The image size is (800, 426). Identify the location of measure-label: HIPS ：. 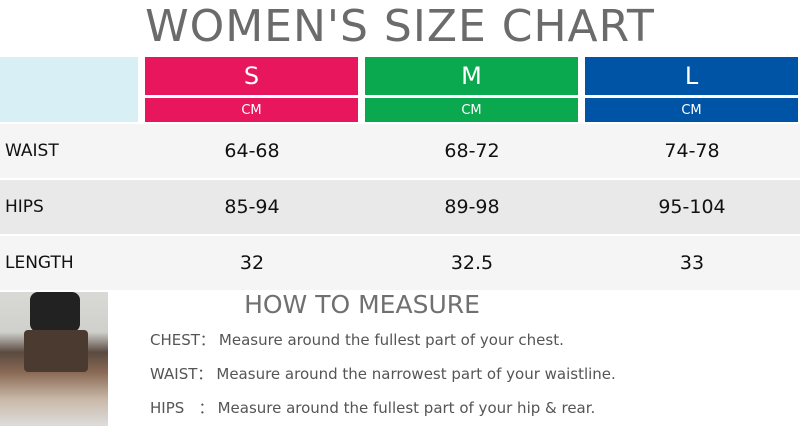
(182, 408).